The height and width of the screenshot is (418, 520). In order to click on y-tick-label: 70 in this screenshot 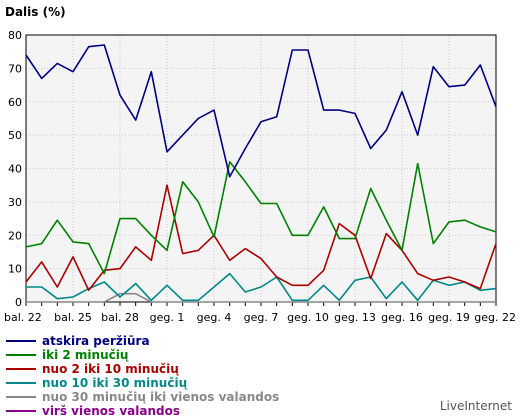, I will do `click(15, 68)`.